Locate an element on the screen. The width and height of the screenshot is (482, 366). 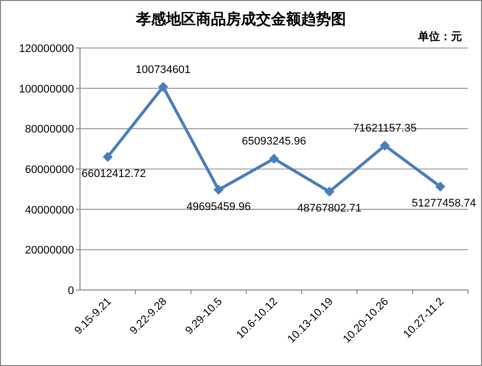
data-label: 49695459.96 is located at coordinates (218, 206).